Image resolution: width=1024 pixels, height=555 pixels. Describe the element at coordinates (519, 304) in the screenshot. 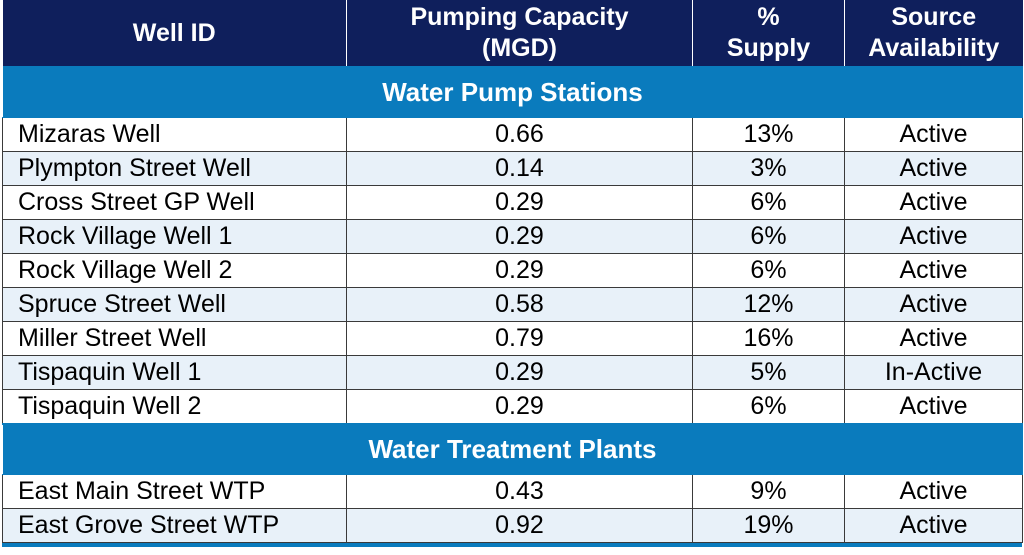

I see `pumping-capacity: 0.58` at that location.